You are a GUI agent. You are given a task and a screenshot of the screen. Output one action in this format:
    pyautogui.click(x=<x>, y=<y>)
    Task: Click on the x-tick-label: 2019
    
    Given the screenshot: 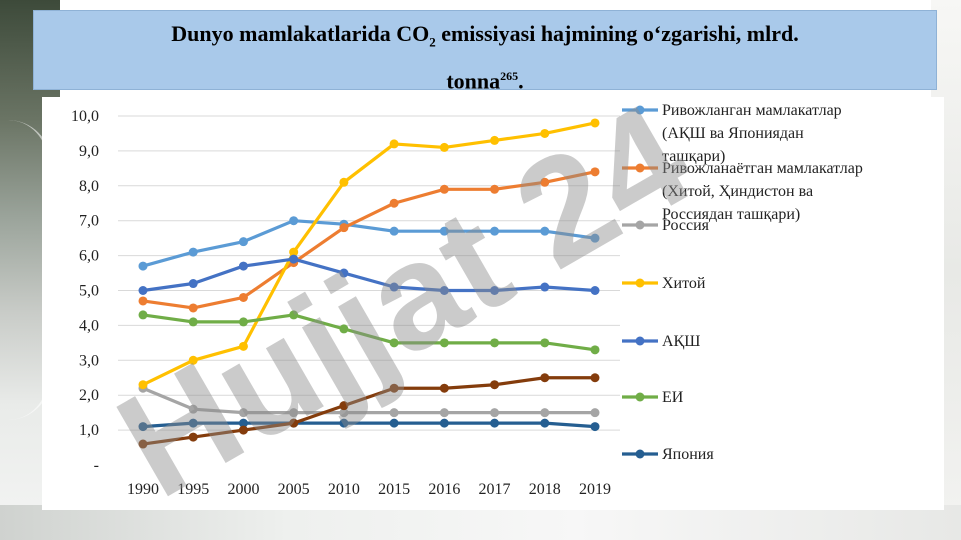 What is the action you would take?
    pyautogui.click(x=595, y=489)
    